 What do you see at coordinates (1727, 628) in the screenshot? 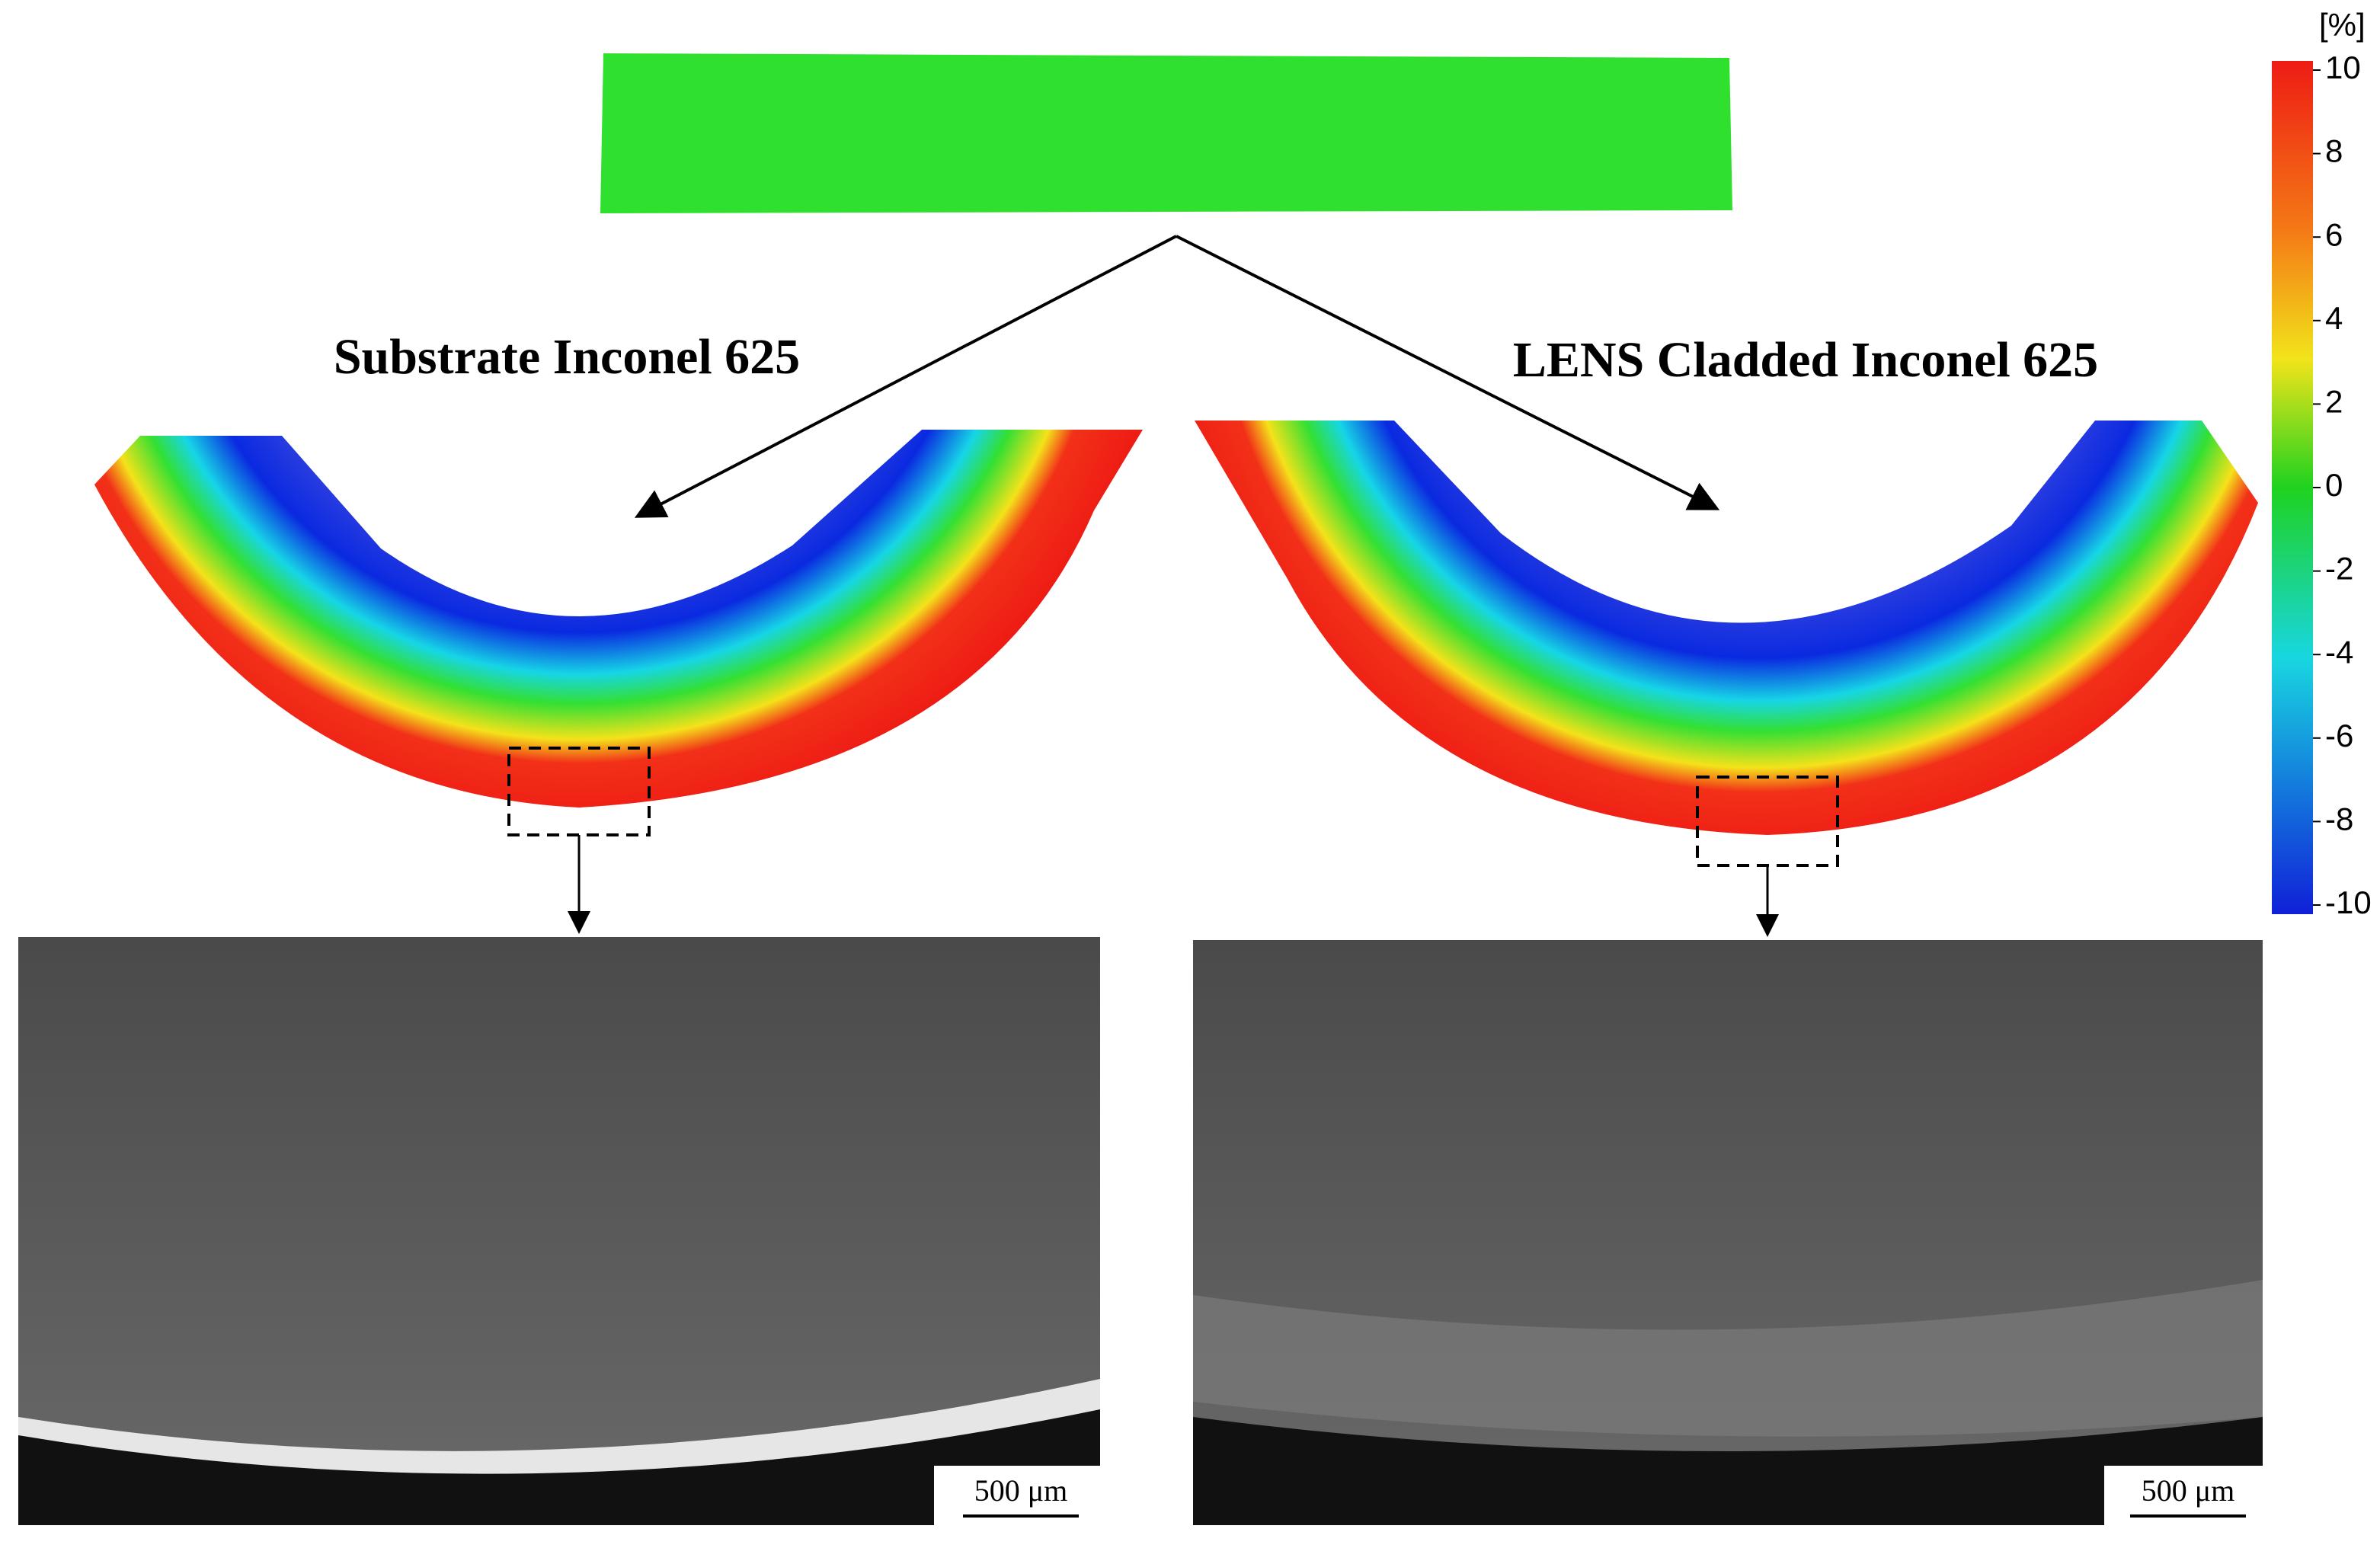
I see `specimen-cladded` at bounding box center [1727, 628].